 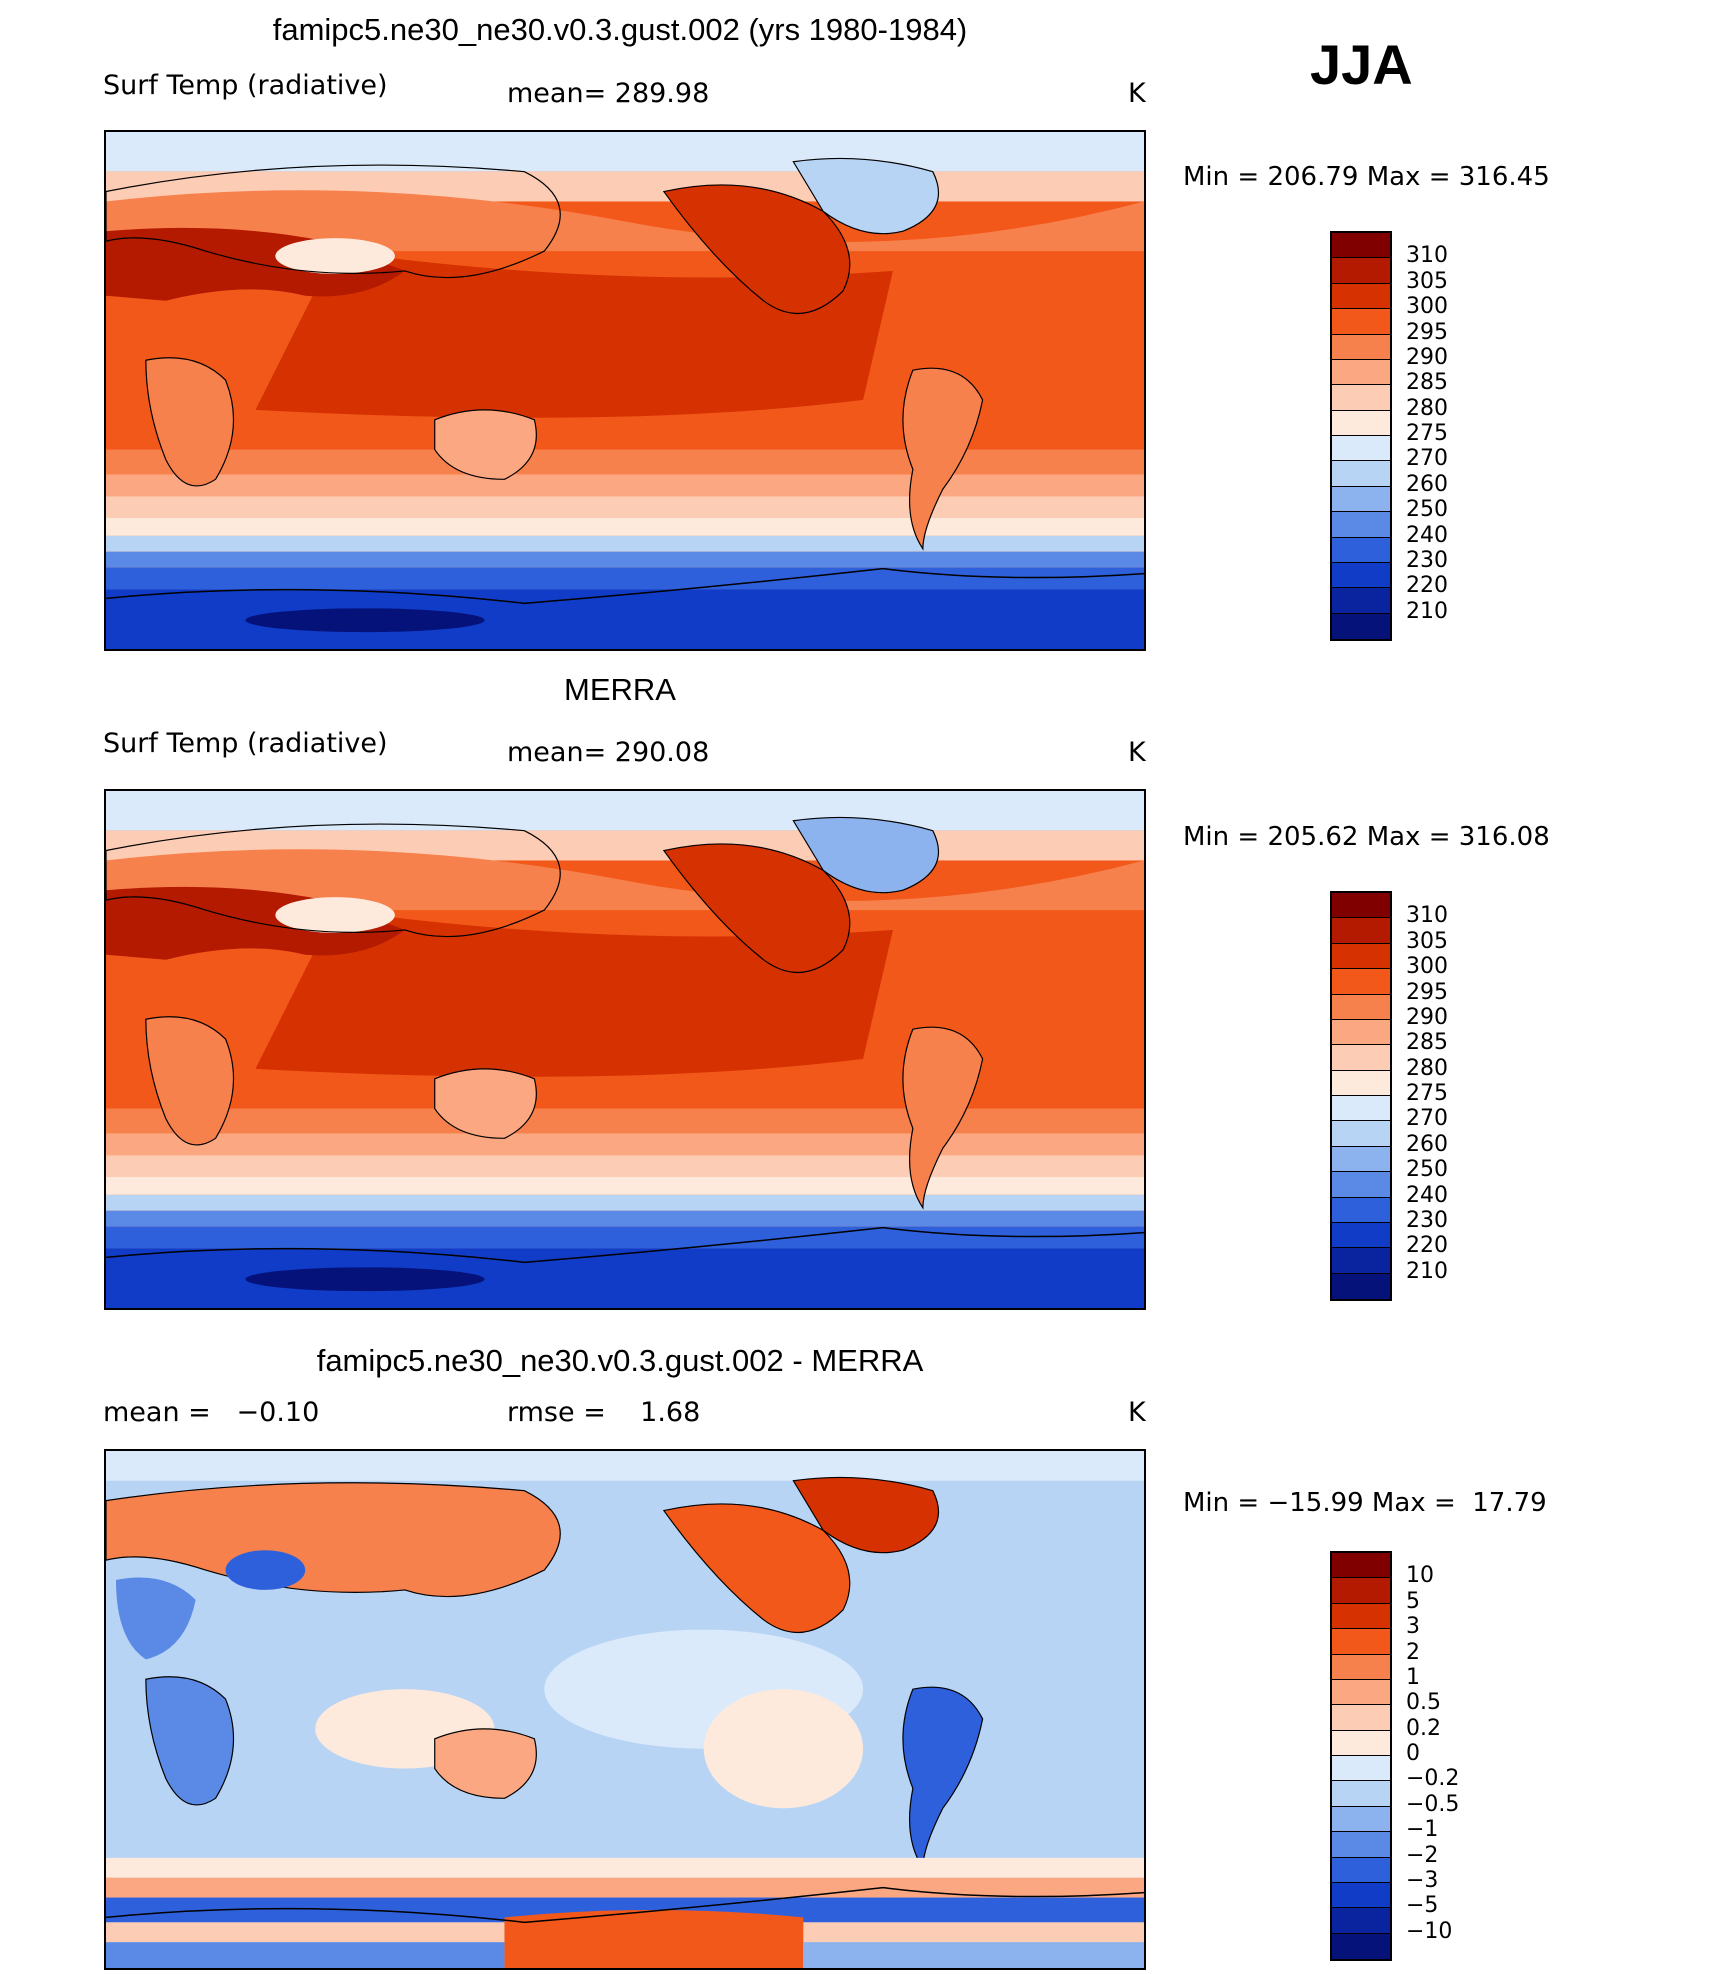 What do you see at coordinates (1429, 1931) in the screenshot?
I see `colorbar-tick-label: −10` at bounding box center [1429, 1931].